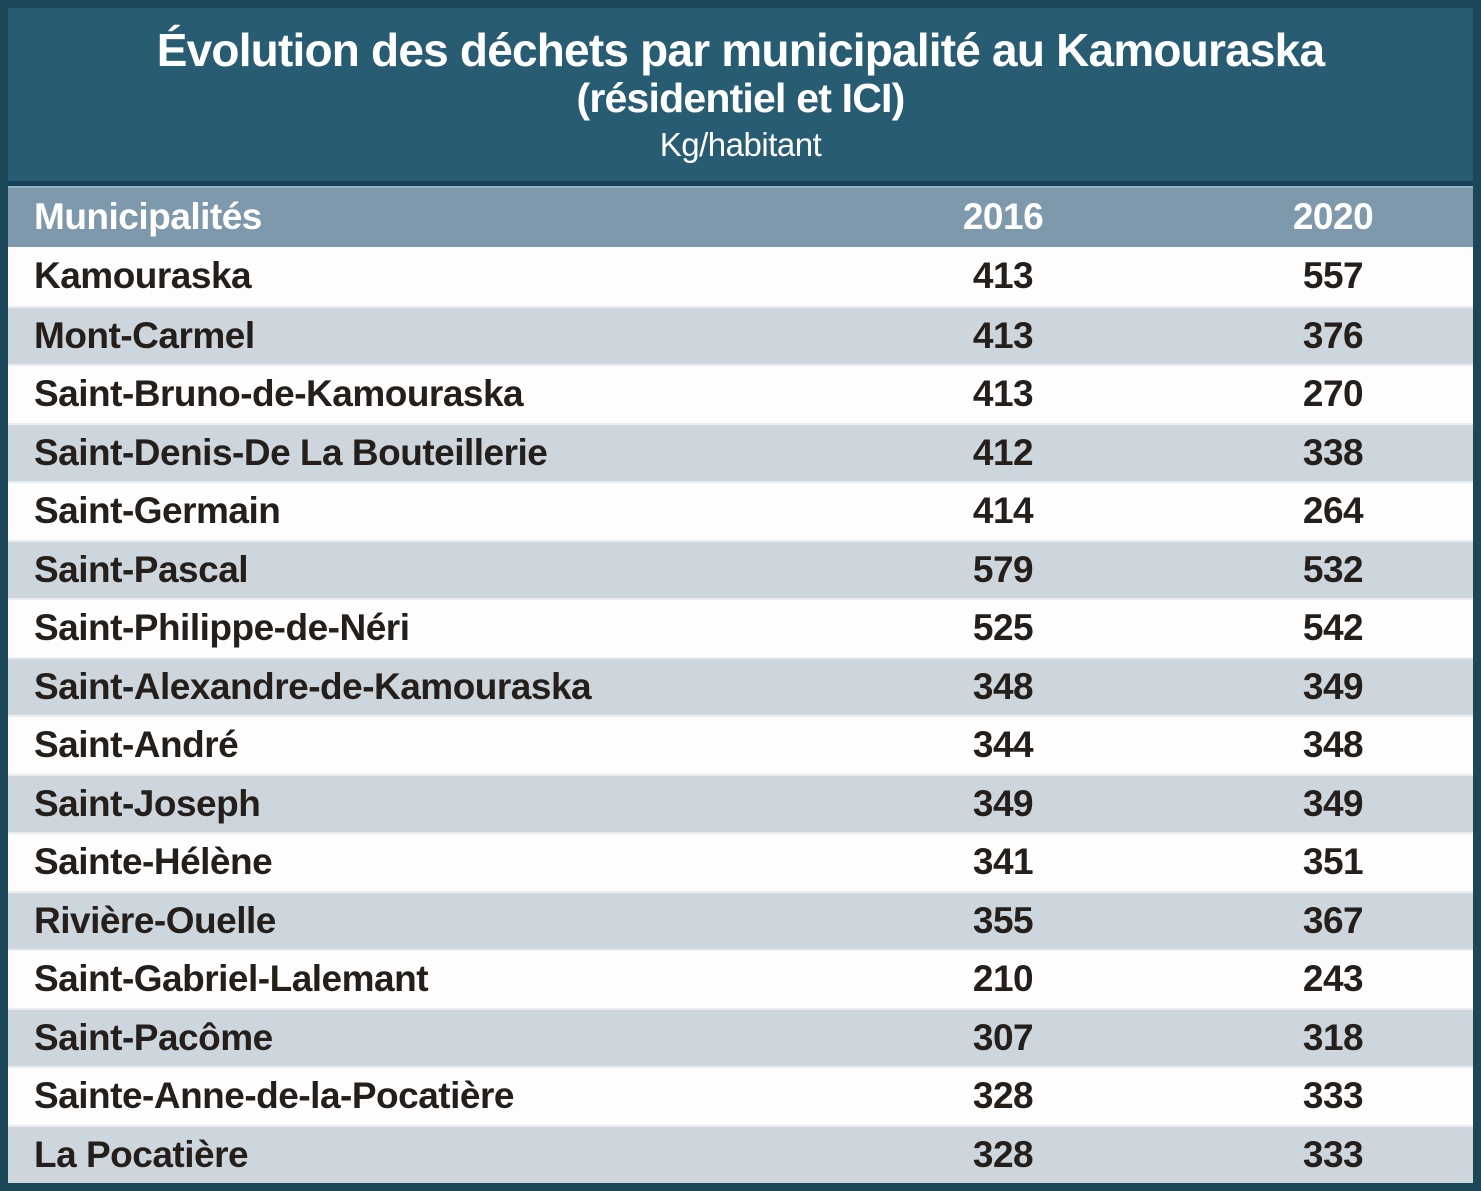  What do you see at coordinates (222, 628) in the screenshot?
I see `municipality-cell: Saint-Philippe-de-Néri` at bounding box center [222, 628].